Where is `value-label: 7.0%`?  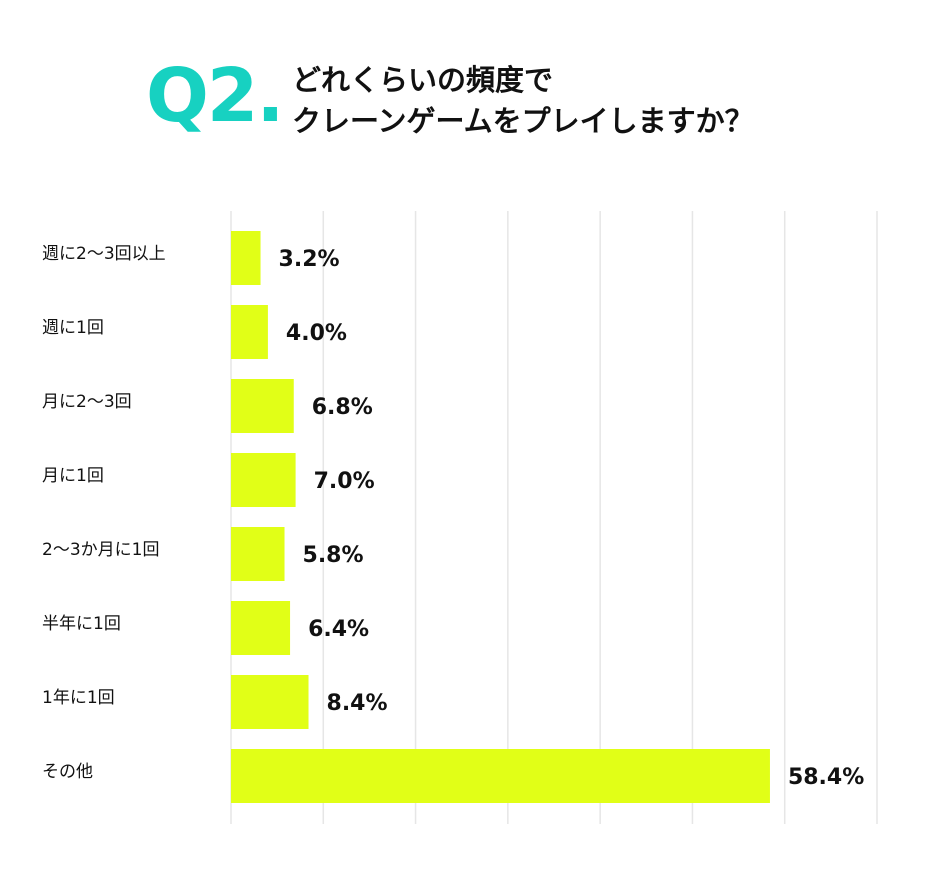 value-label: 7.0% is located at coordinates (344, 481).